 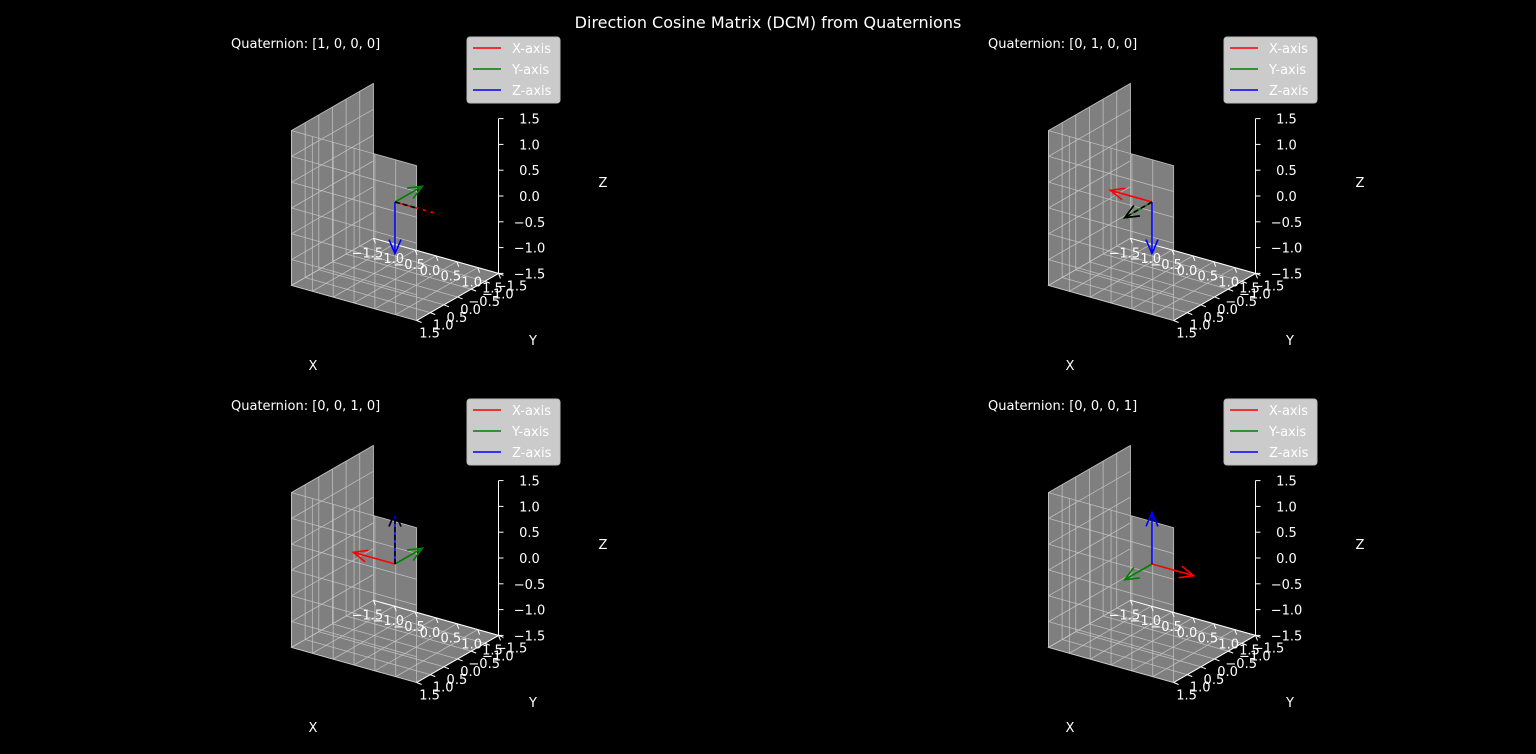 I want to click on x-axis-label: X, so click(x=313, y=728).